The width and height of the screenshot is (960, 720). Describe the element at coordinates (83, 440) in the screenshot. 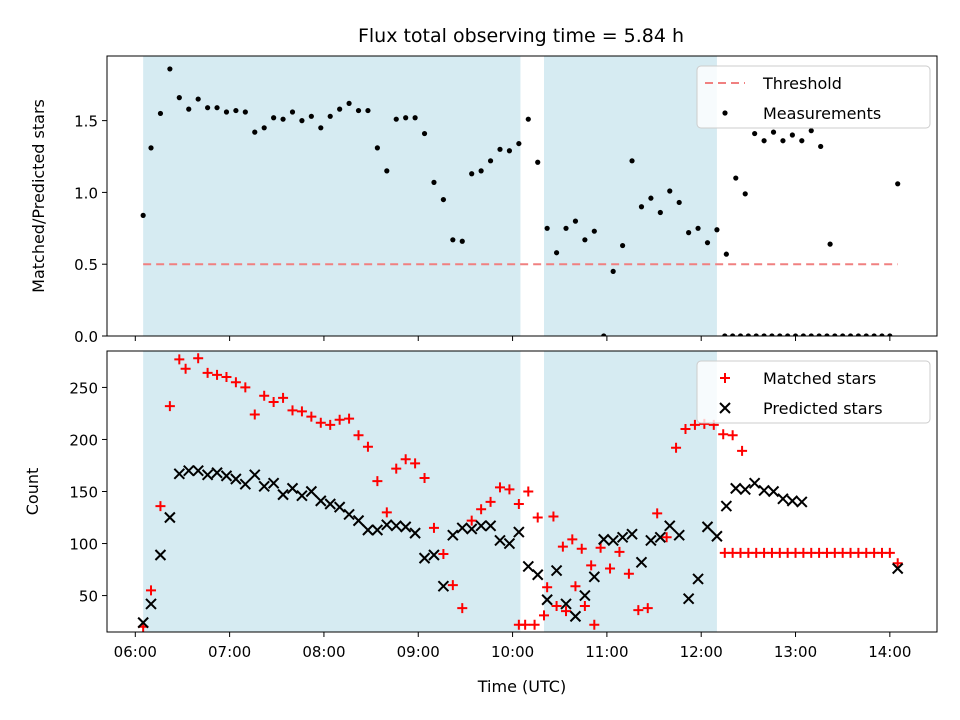

I see `bottom-ytick-label-3: 200` at that location.